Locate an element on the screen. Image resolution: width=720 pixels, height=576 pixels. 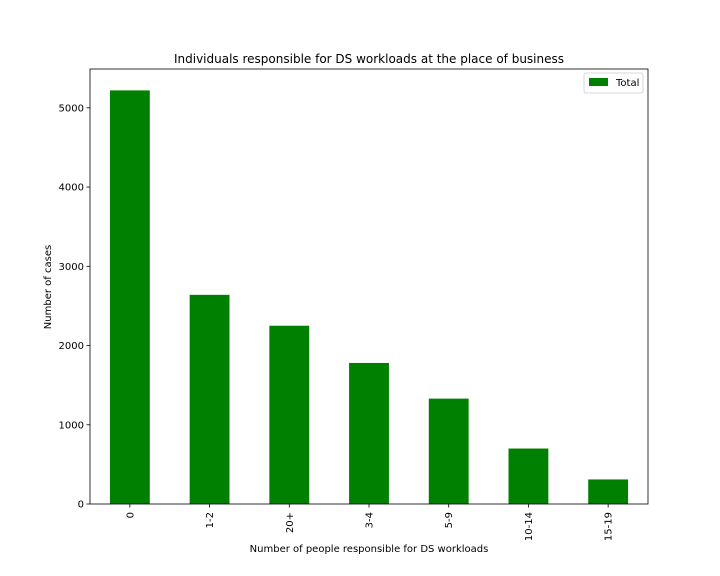
x-tick-label: 3-4 is located at coordinates (370, 520).